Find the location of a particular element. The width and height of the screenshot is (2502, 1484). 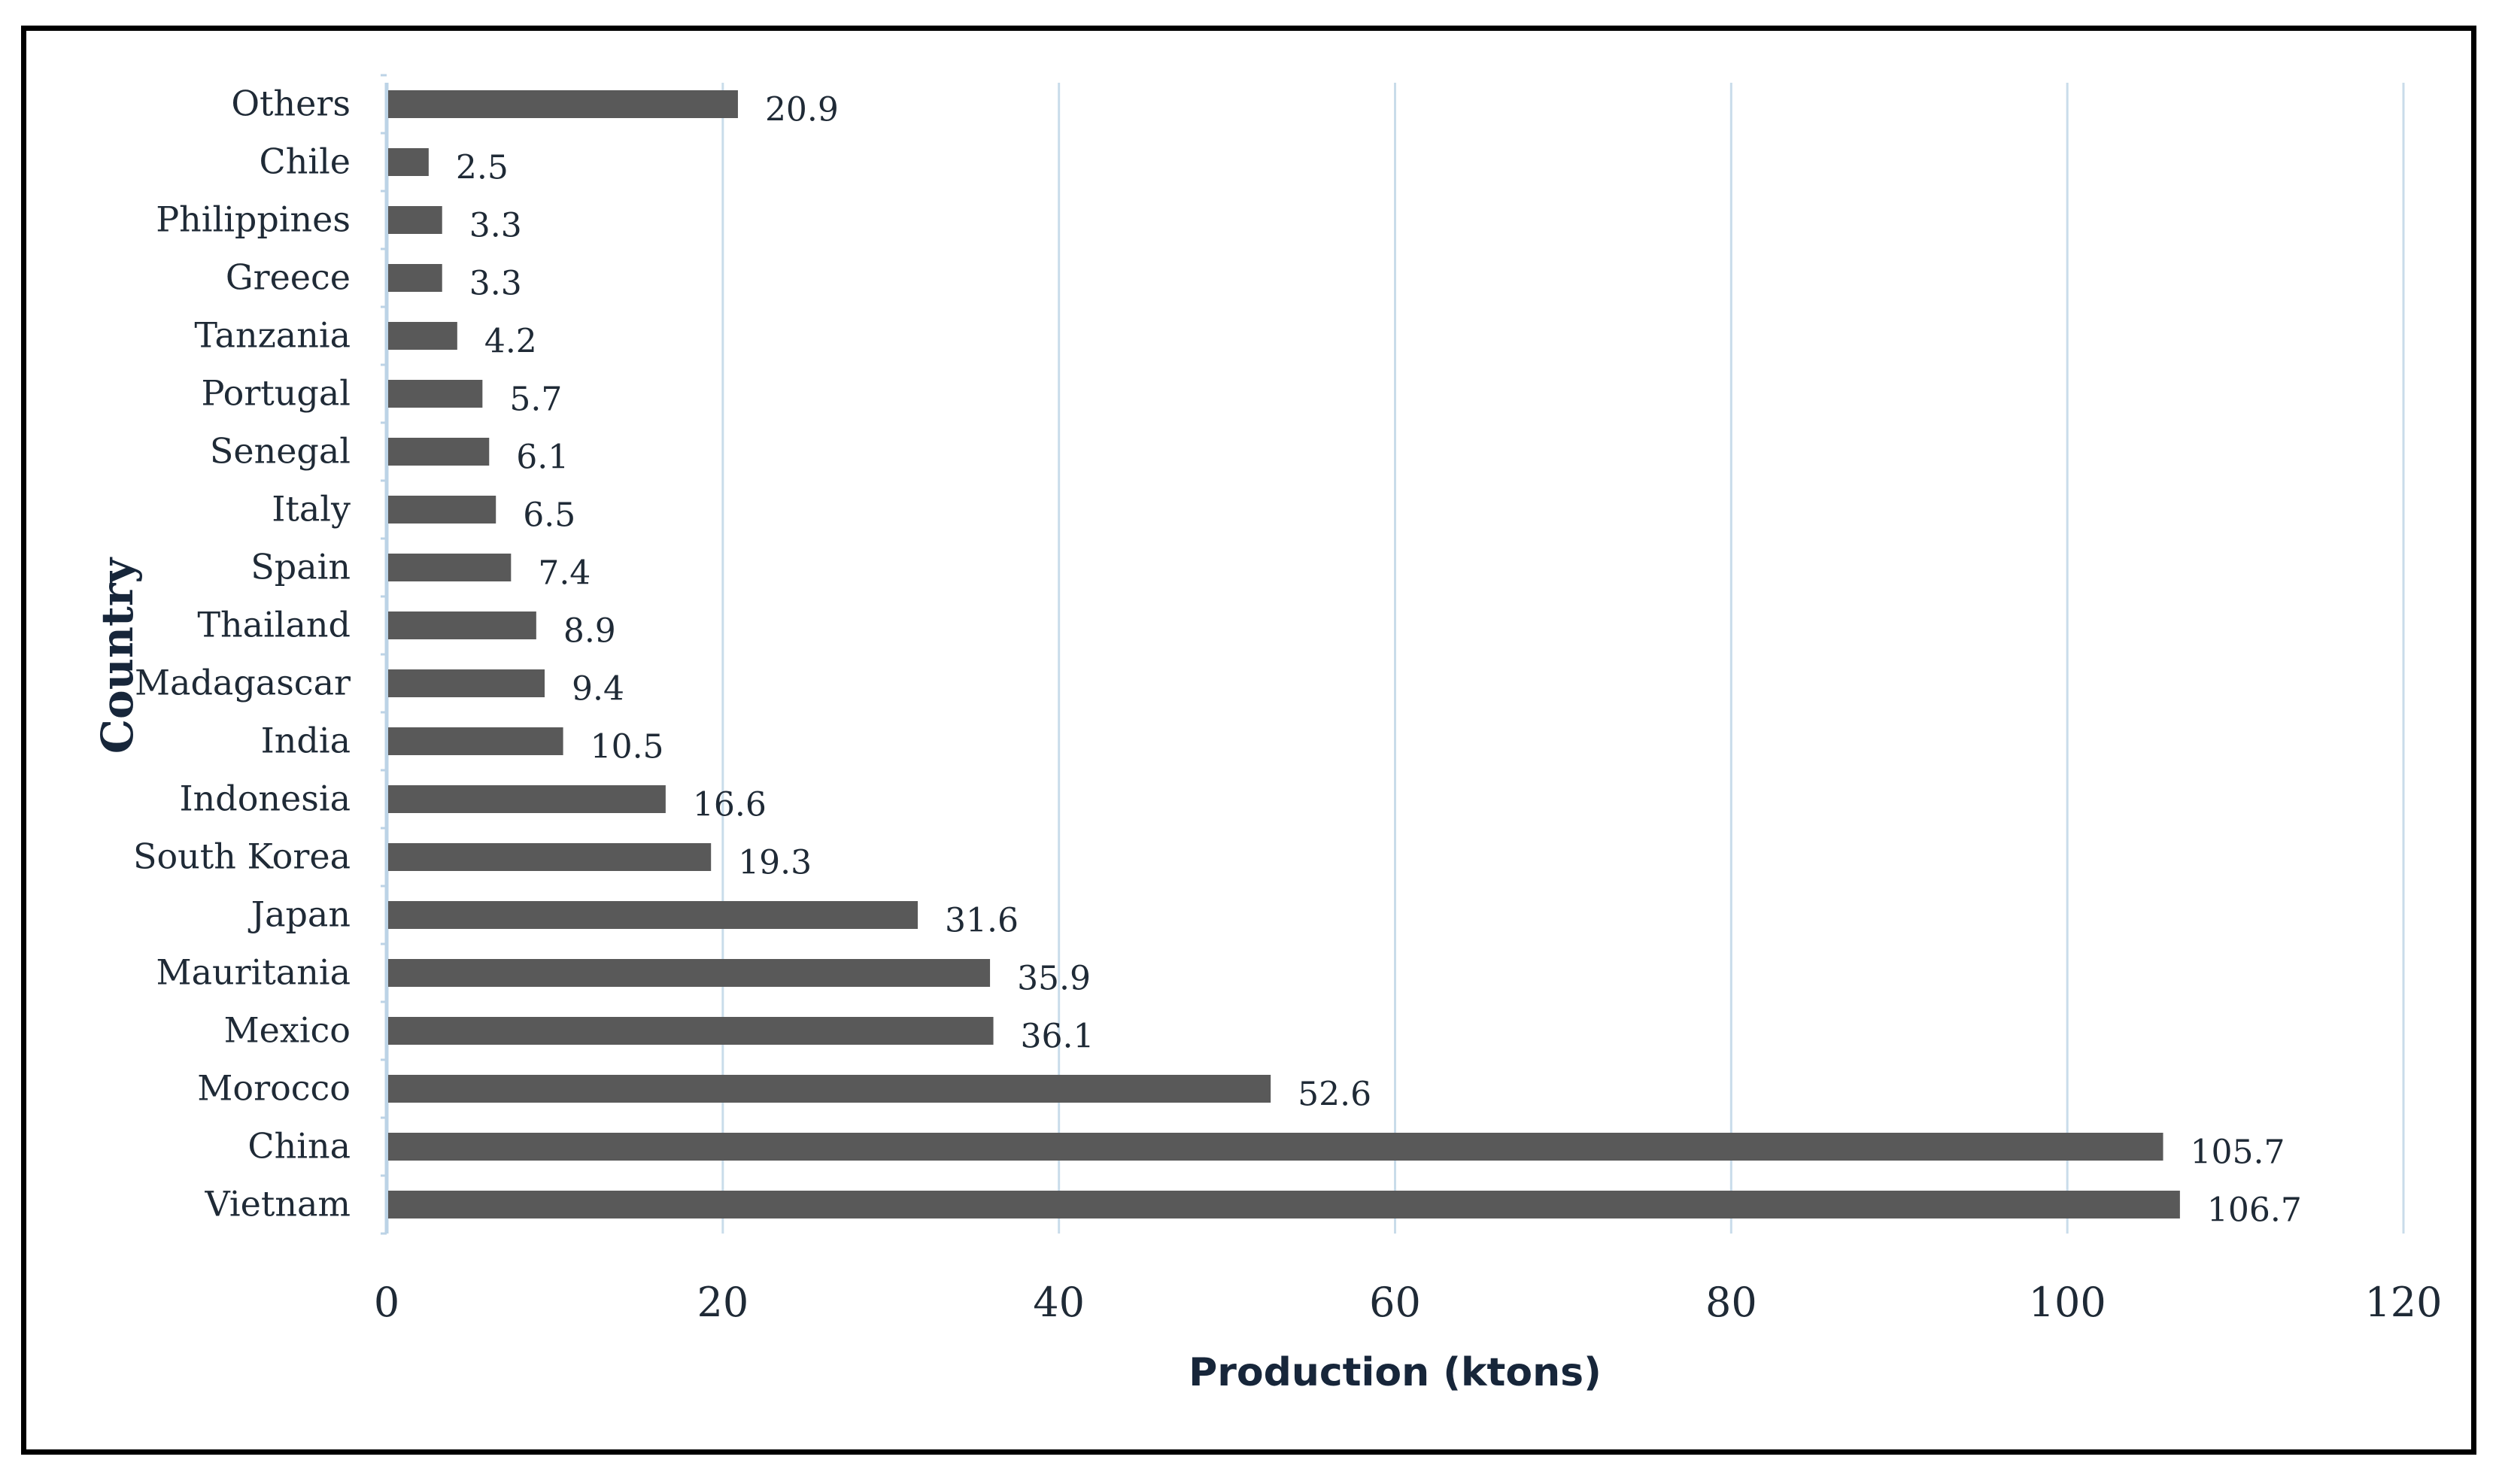

category-label: Morocco is located at coordinates (274, 1088).